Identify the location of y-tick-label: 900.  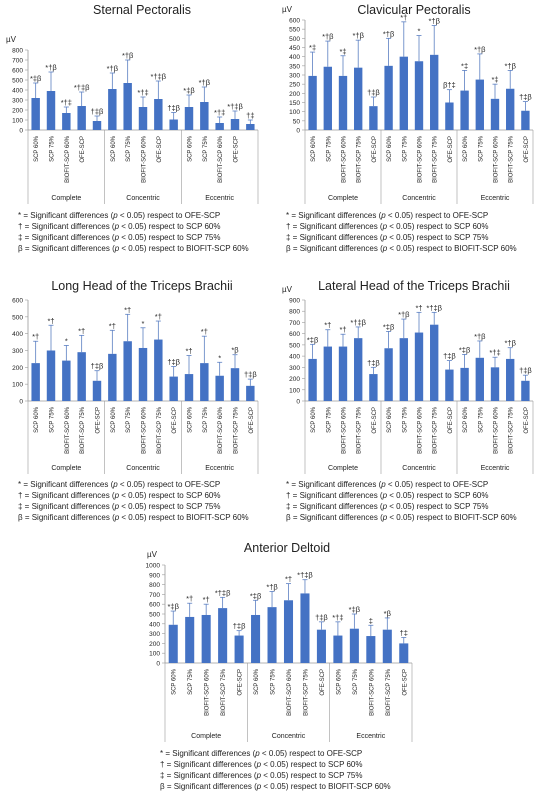
(294, 301).